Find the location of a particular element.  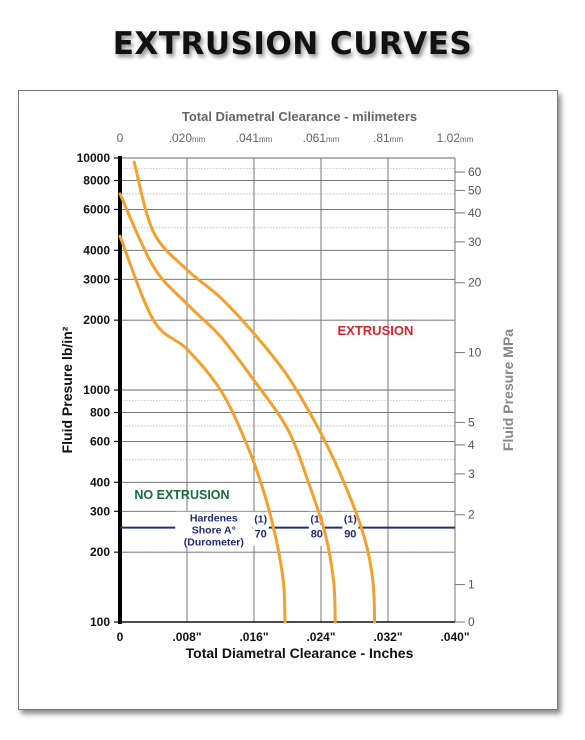

y-left-tick-label: 2000 is located at coordinates (96, 320).